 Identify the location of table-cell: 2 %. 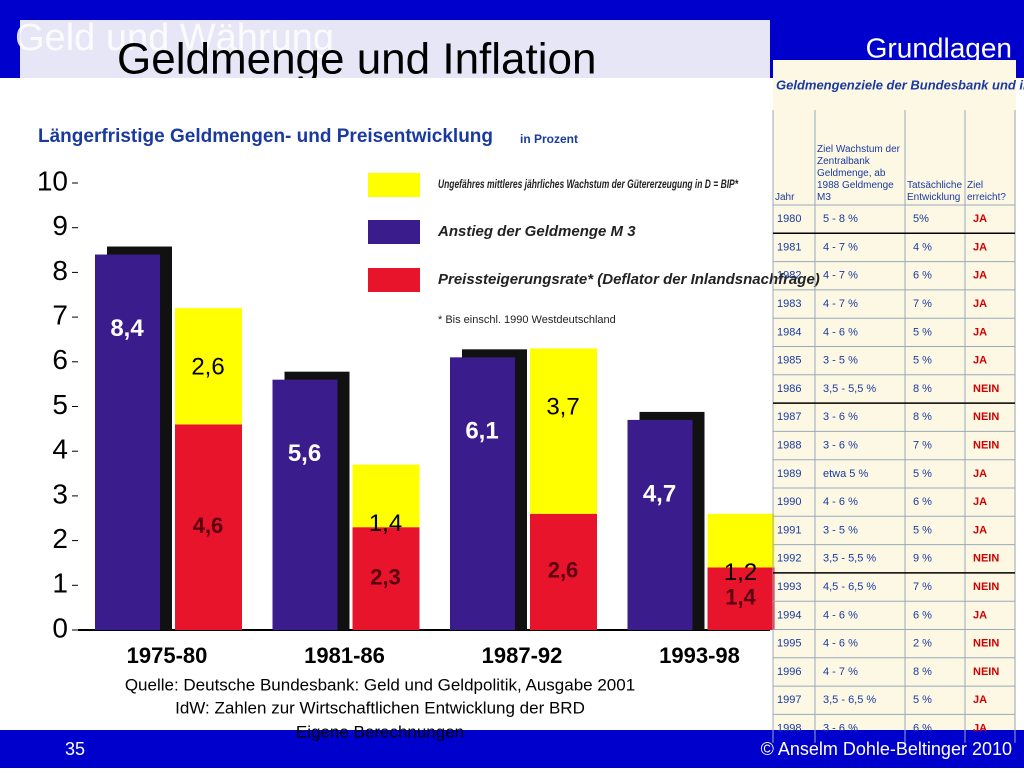
(922, 644).